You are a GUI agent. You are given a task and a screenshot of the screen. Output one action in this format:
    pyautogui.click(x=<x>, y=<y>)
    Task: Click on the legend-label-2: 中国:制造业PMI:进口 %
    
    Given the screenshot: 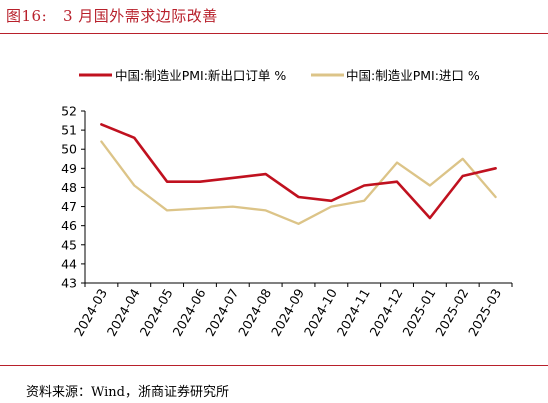 What is the action you would take?
    pyautogui.click(x=413, y=75)
    